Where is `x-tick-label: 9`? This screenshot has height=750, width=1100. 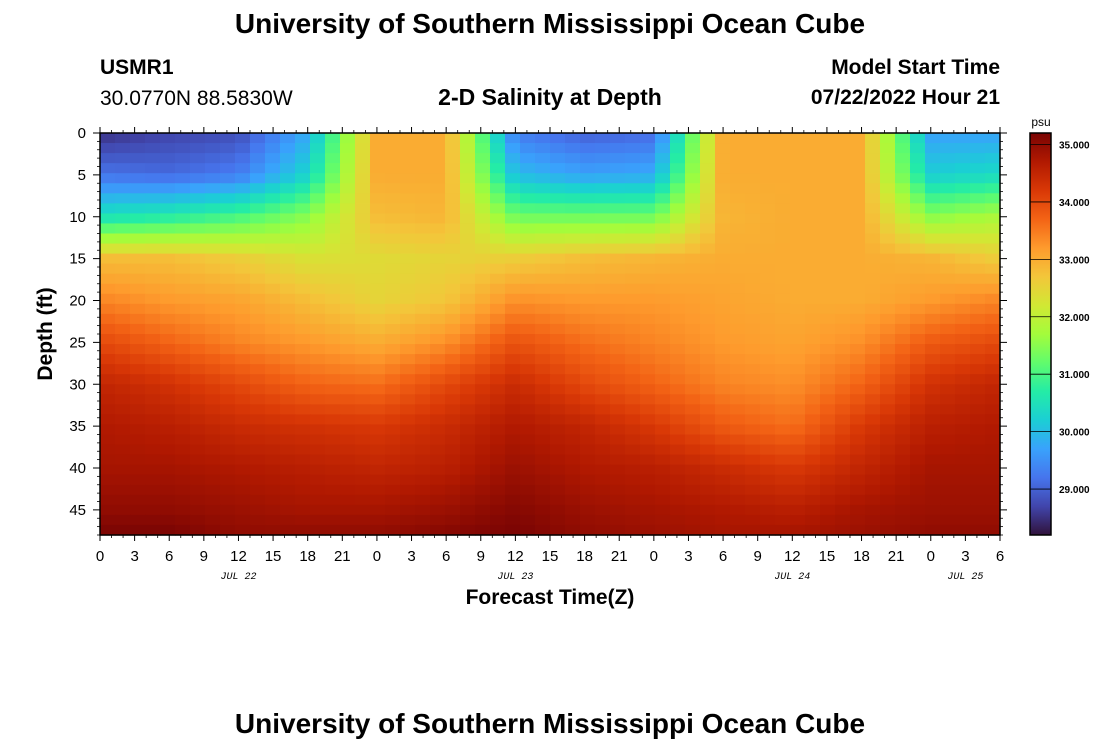 x-tick-label: 9 is located at coordinates (758, 556).